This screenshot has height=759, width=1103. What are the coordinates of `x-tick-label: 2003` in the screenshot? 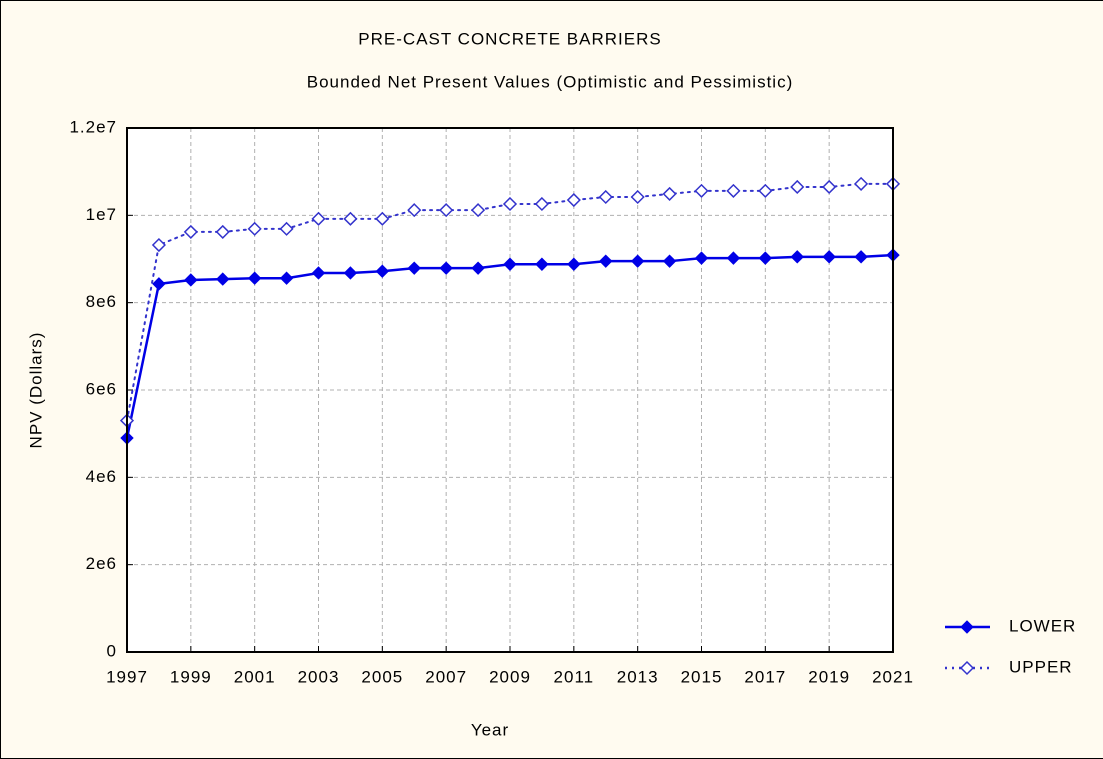 It's located at (319, 676).